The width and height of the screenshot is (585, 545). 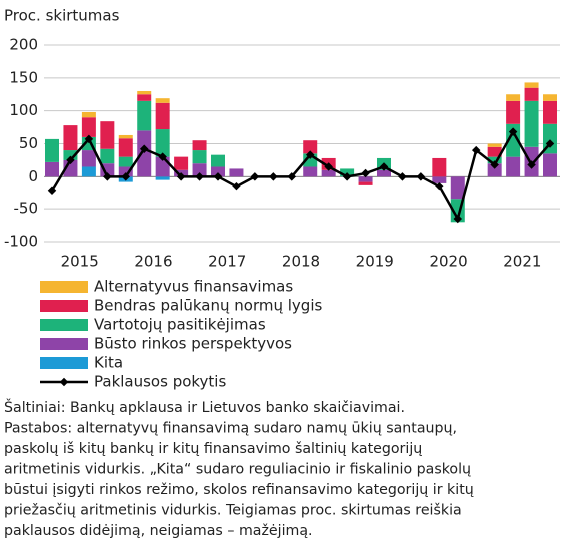 What do you see at coordinates (208, 306) in the screenshot?
I see `legend-label: Bendras palūkanų normų lygis` at bounding box center [208, 306].